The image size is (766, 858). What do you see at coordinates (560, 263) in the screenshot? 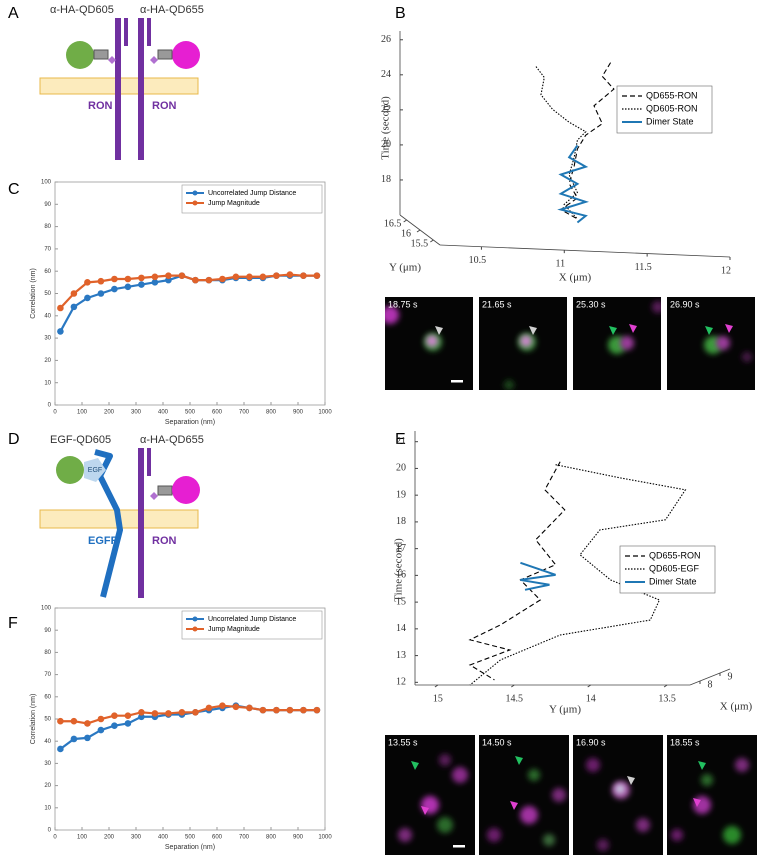
I see `x-tick-label: 11` at bounding box center [560, 263].